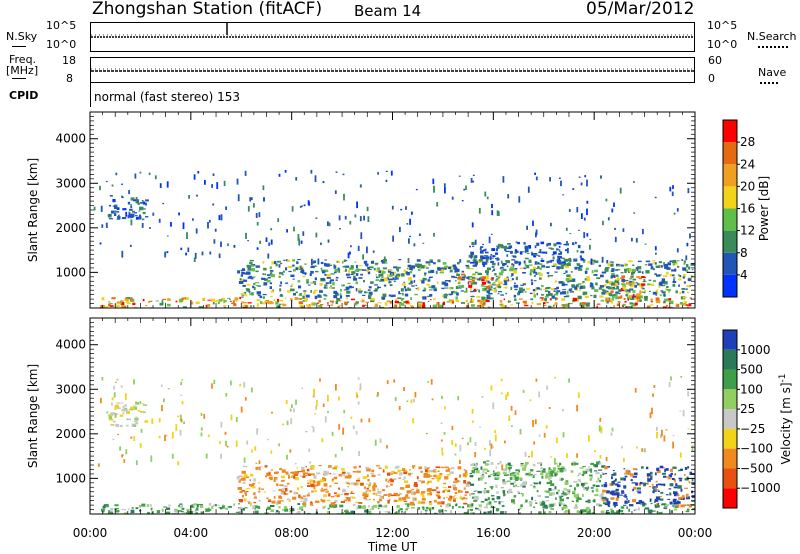 The height and width of the screenshot is (554, 800). Describe the element at coordinates (756, 449) in the screenshot. I see `velocity-colorbar-label: −100` at that location.